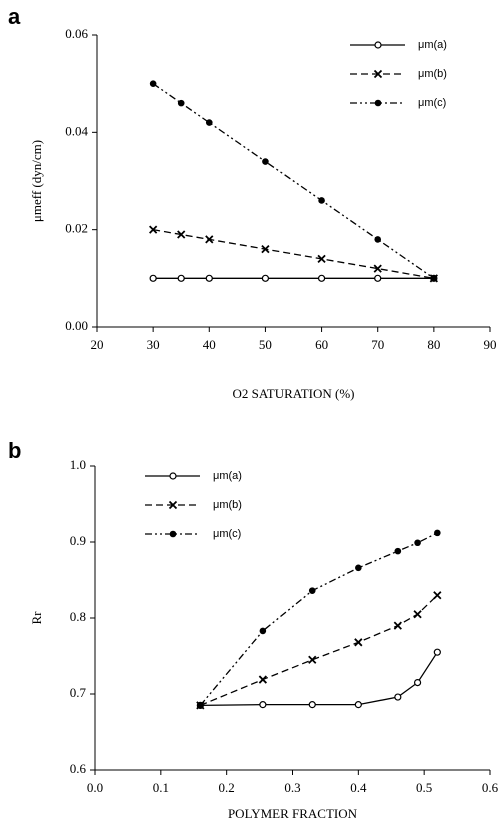  Describe the element at coordinates (293, 393) in the screenshot. I see `x-axis-label: O2 SATURATION (%)` at that location.